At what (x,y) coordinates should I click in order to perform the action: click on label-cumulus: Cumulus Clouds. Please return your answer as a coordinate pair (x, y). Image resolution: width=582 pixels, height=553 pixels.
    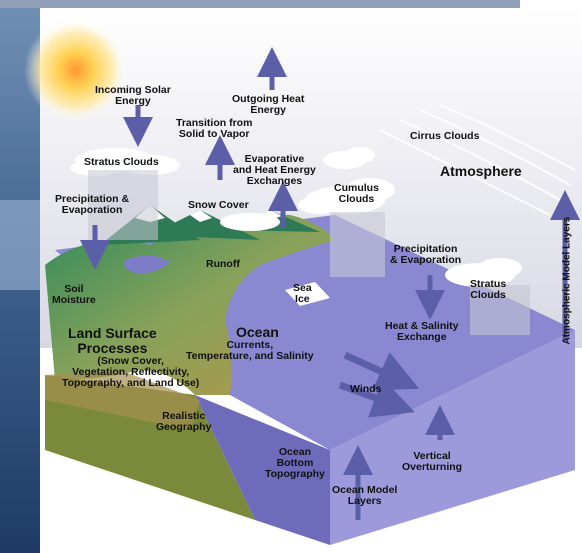
    Looking at the image, I should click on (356, 193).